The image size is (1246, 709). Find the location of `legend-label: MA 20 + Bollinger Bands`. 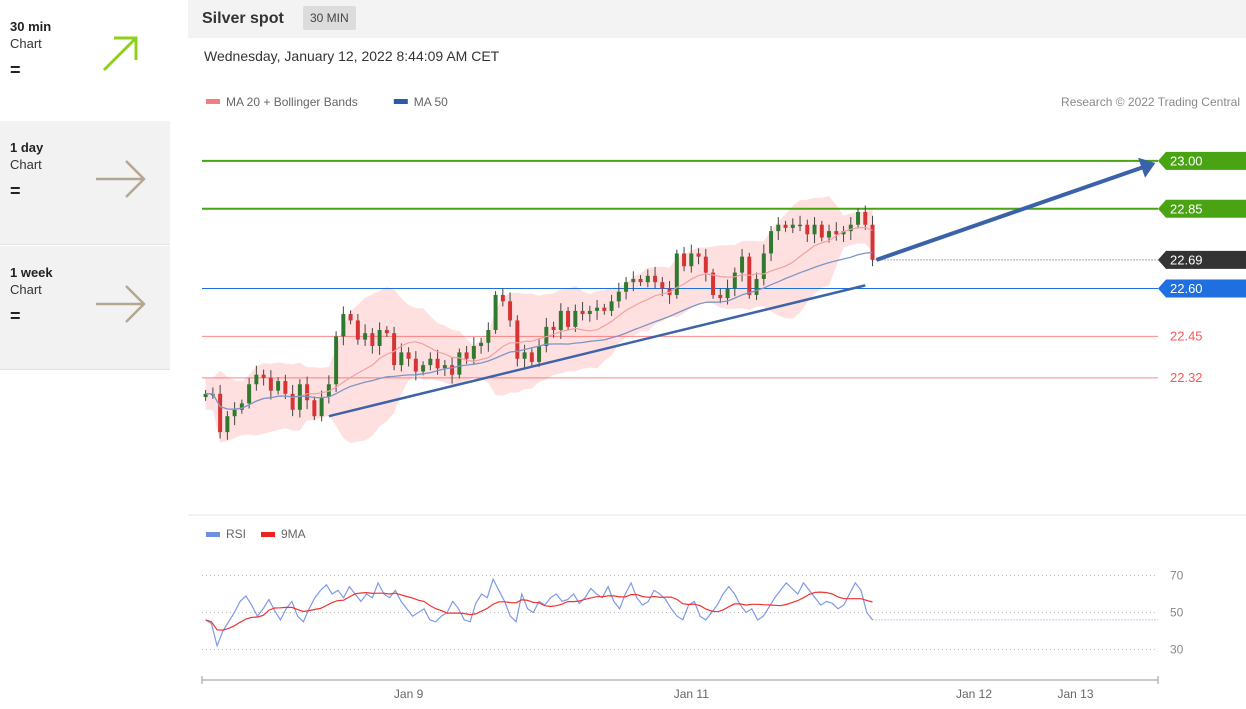

legend-label: MA 20 + Bollinger Bands is located at coordinates (292, 102).